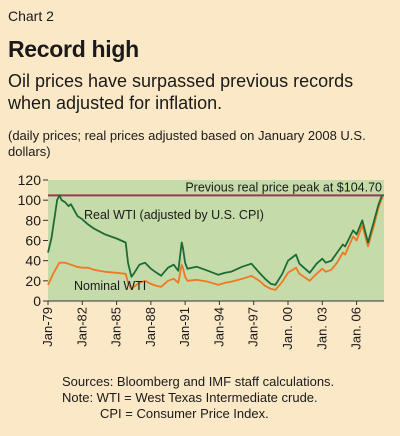  What do you see at coordinates (356, 328) in the screenshot?
I see `x-tick-label: Jan. 06` at bounding box center [356, 328].